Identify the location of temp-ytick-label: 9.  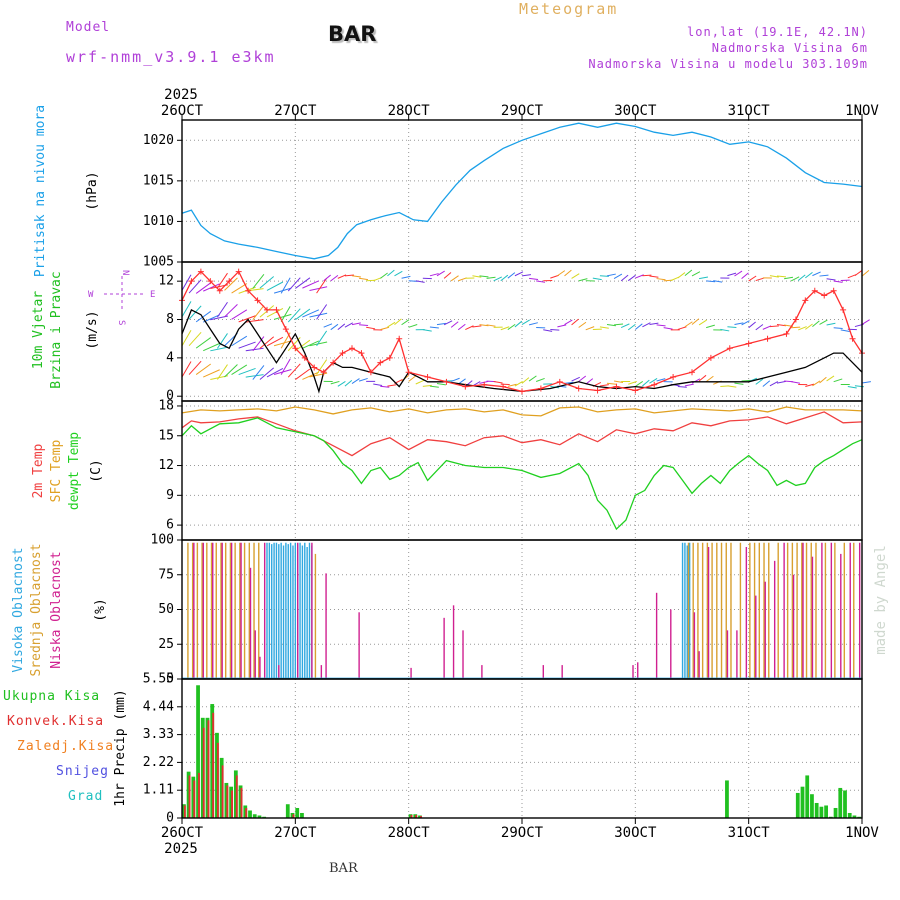
(170, 495).